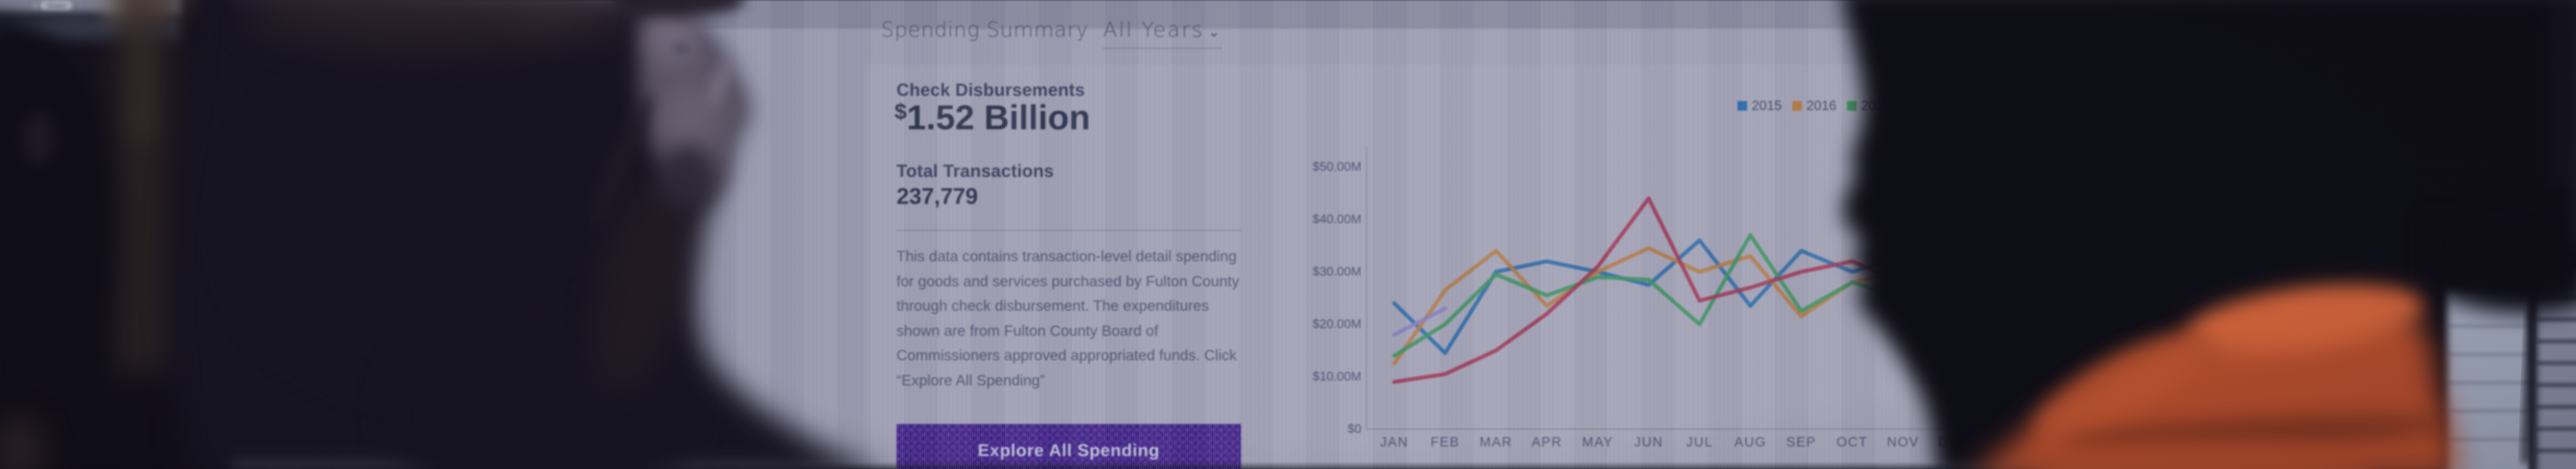 Image resolution: width=2576 pixels, height=469 pixels. Describe the element at coordinates (999, 117) in the screenshot. I see `kpi-value-text: 1.52 Billion` at that location.